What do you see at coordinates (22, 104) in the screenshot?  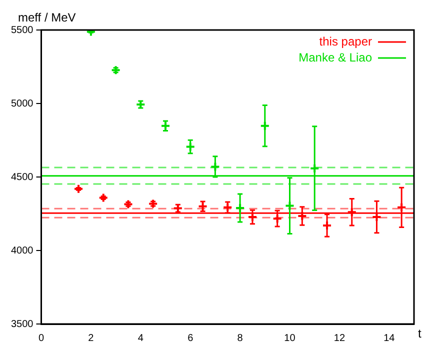 I see `y-tick-label: 5000` at bounding box center [22, 104].